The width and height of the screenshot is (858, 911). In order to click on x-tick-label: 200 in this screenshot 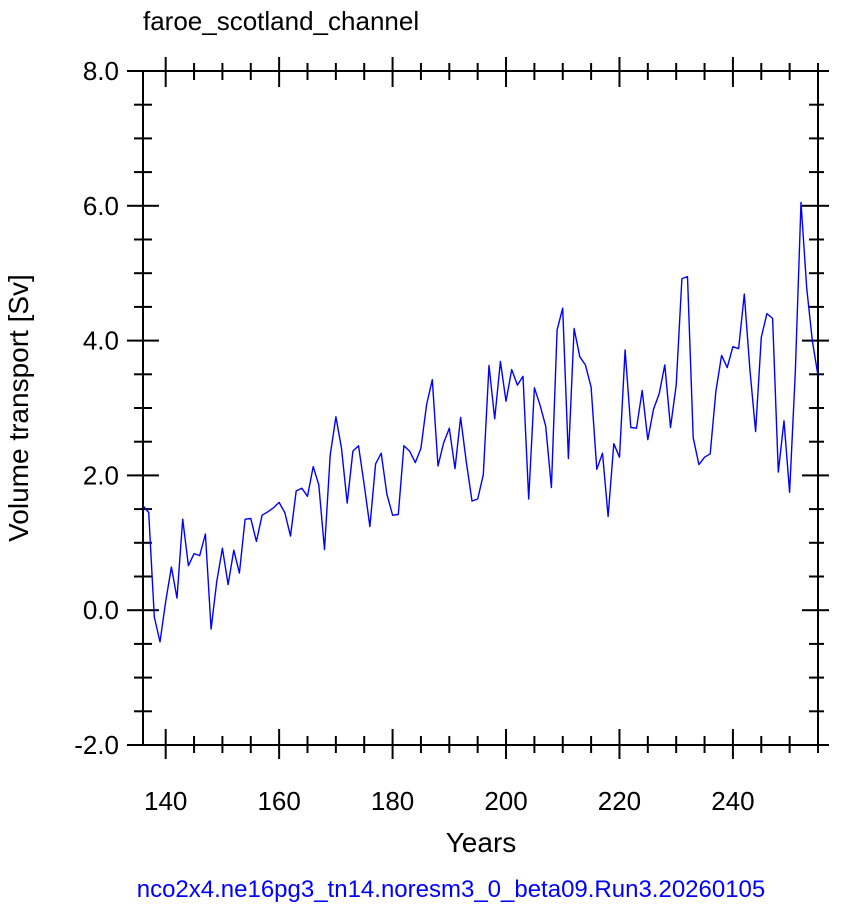, I will do `click(505, 801)`.